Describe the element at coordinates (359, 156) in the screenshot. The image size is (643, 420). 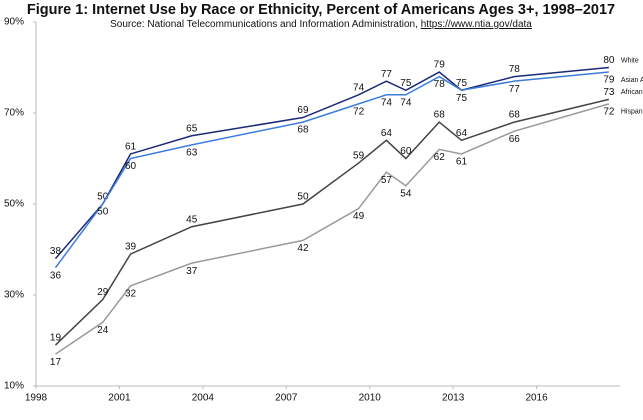
I see `data-label: 59` at that location.